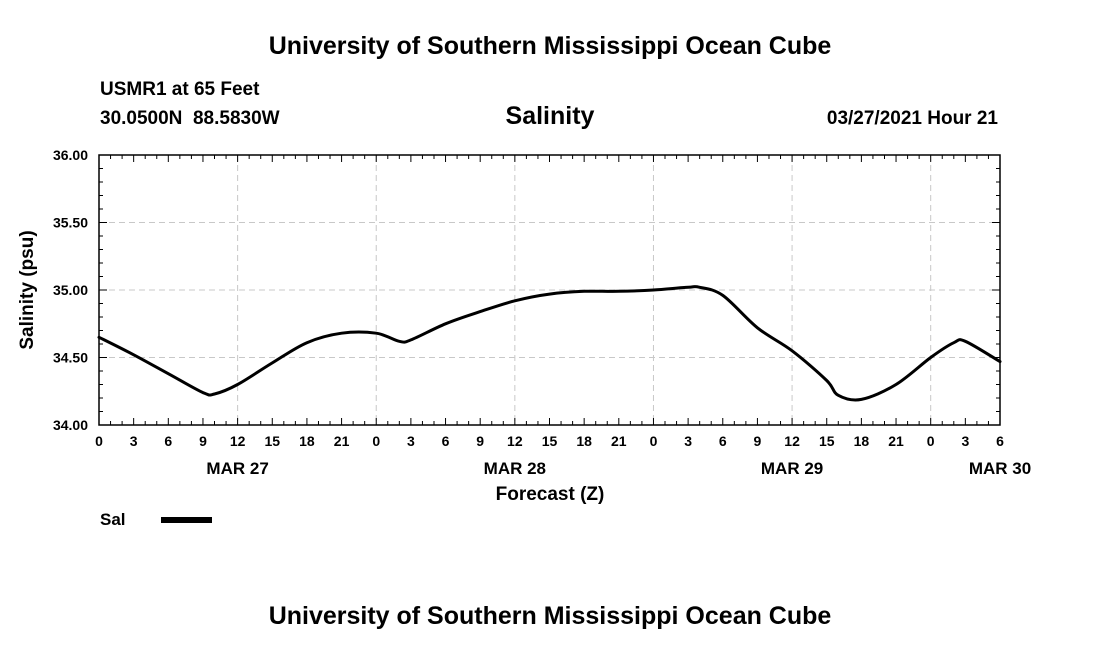 This screenshot has height=650, width=1100. I want to click on x-day-label: MAR 28, so click(515, 468).